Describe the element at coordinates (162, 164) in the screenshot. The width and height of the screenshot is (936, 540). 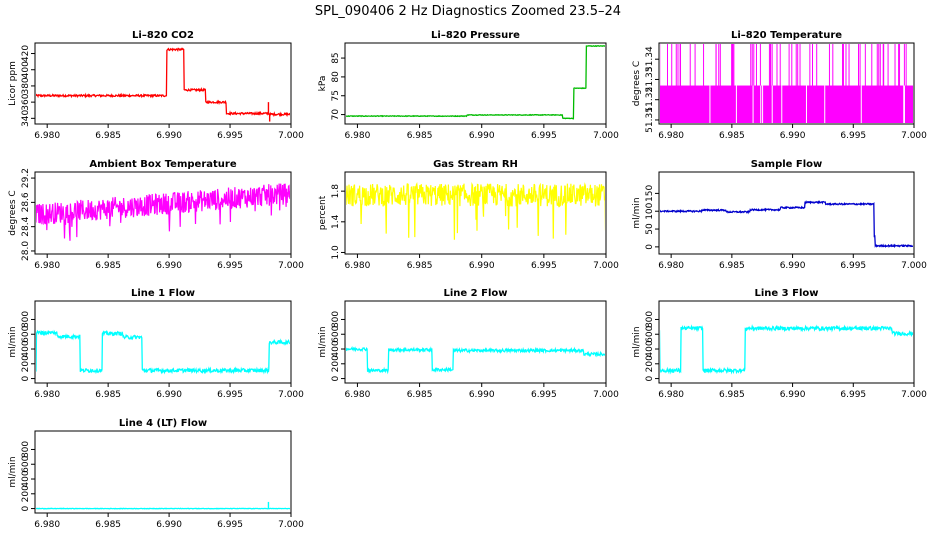
I see `panel-title: Ambient Box Temperature` at that location.